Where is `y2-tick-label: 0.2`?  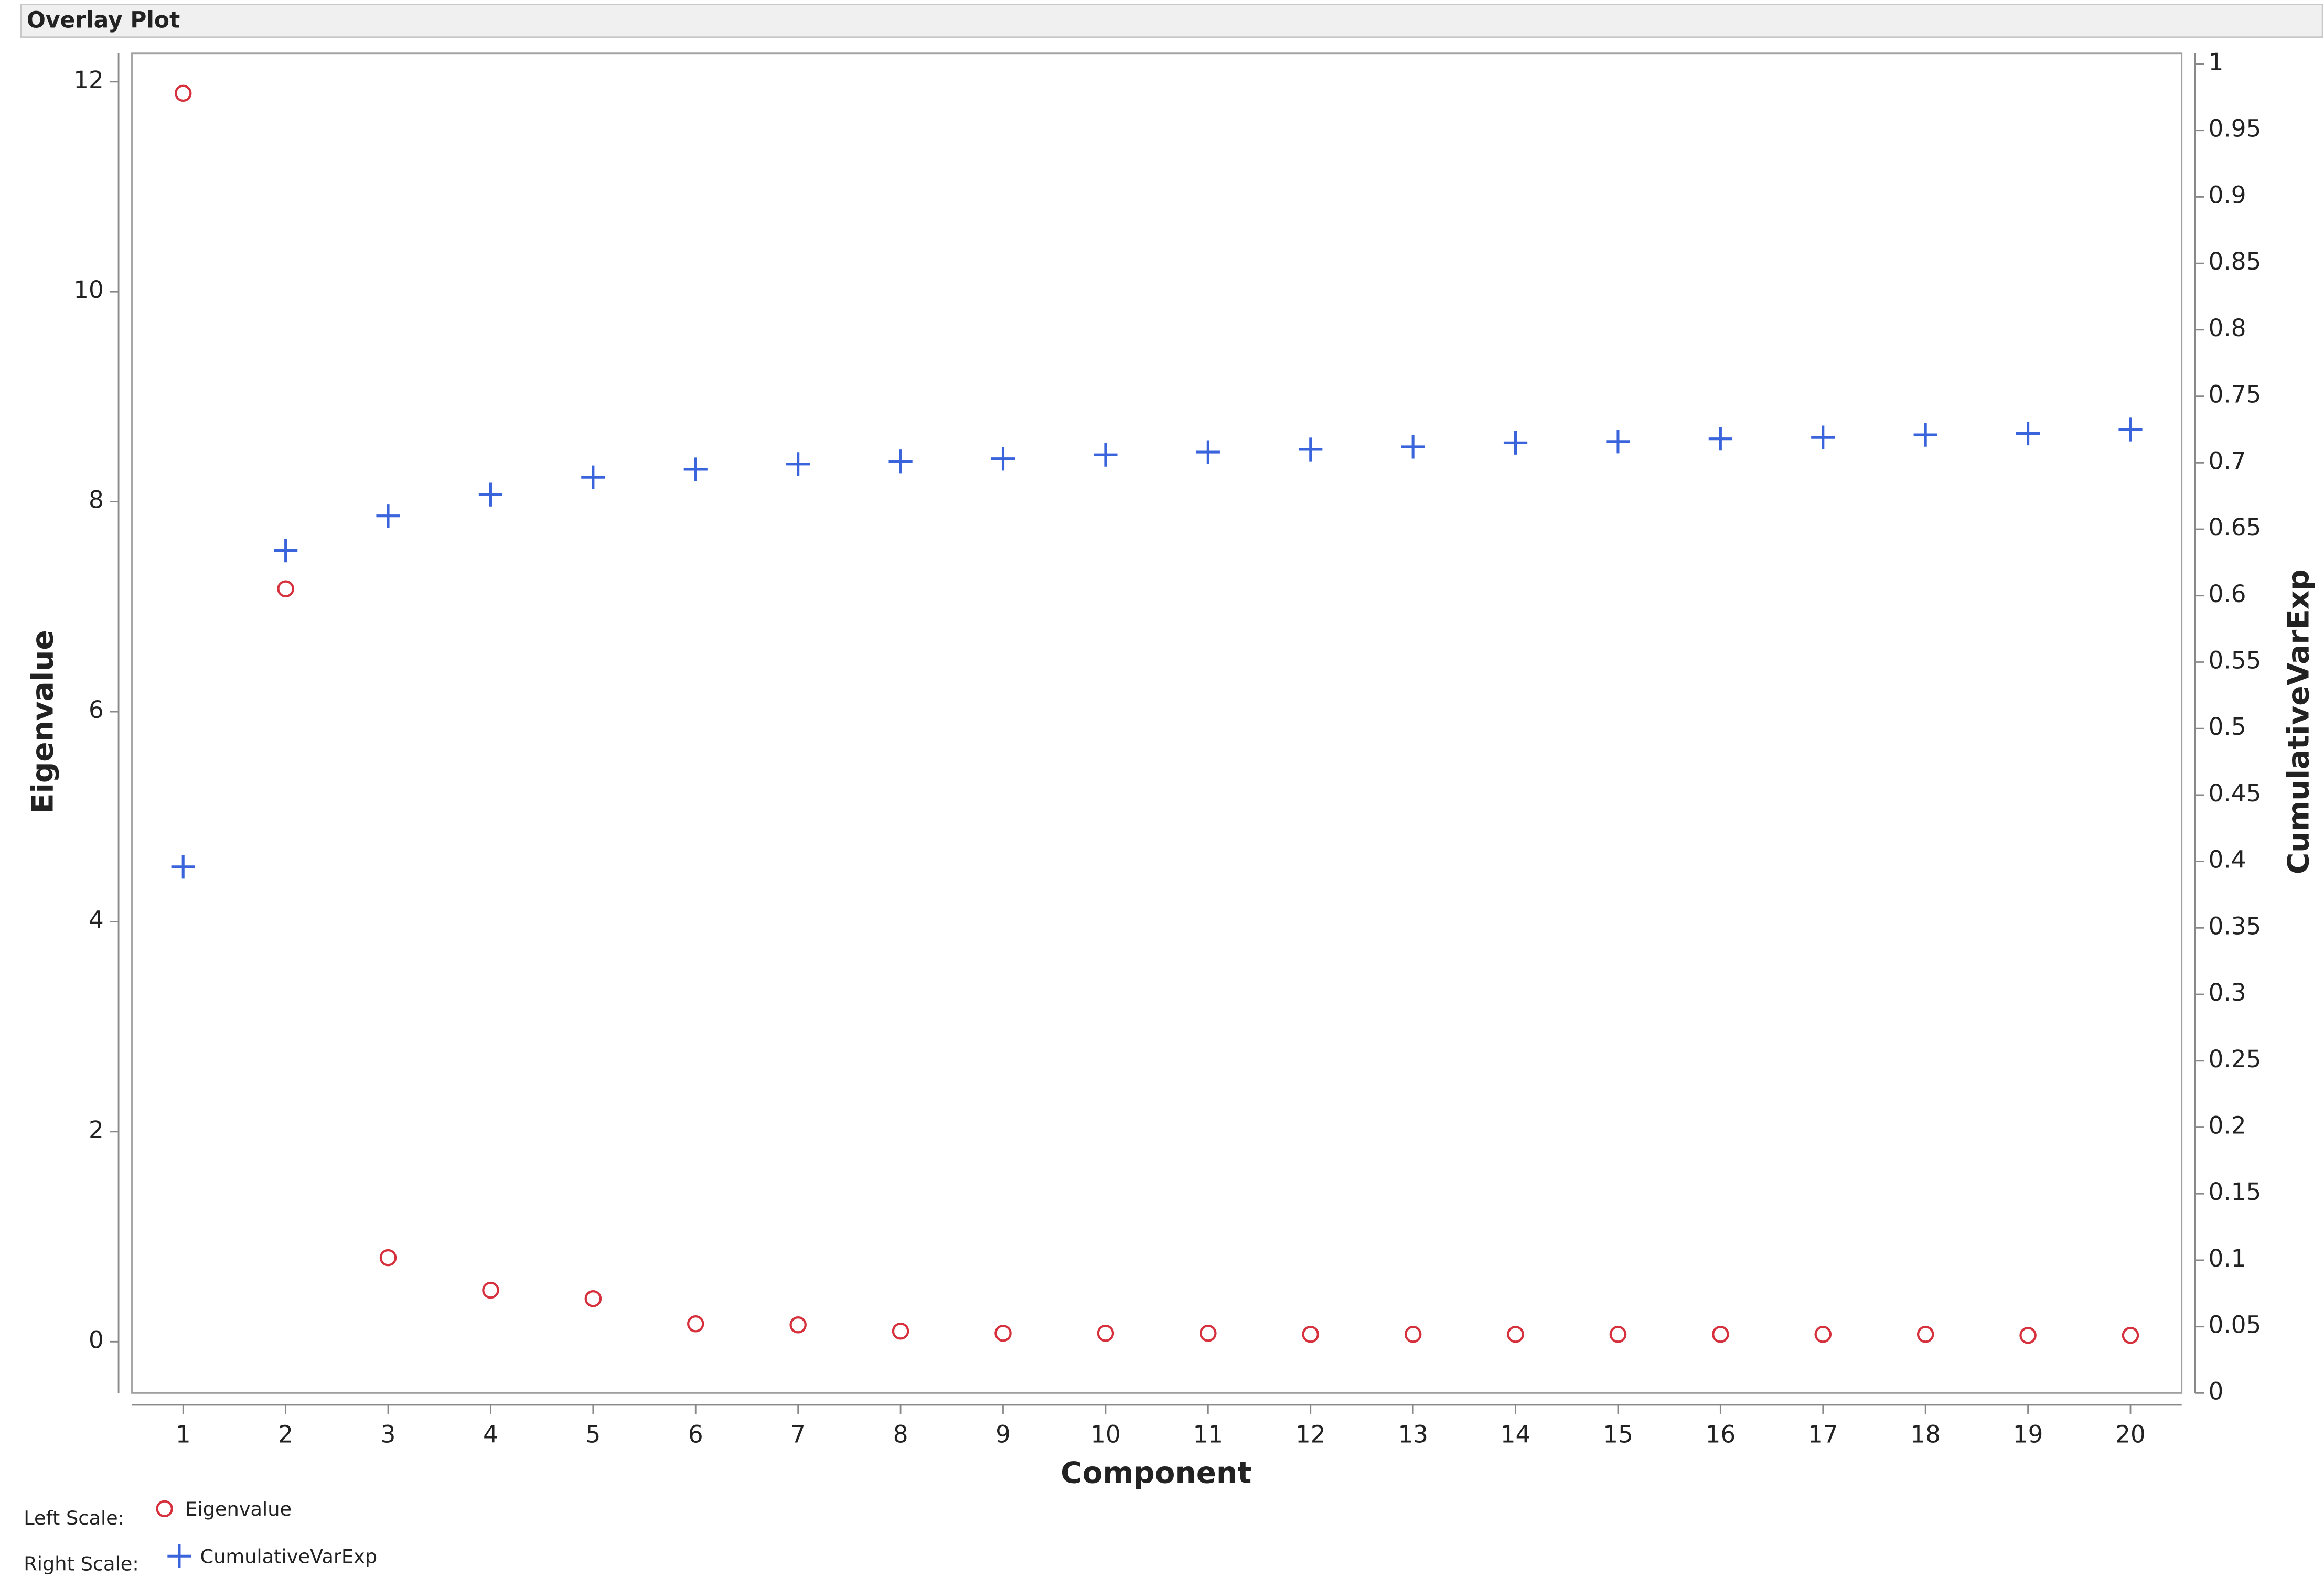
y2-tick-label: 0.2 is located at coordinates (2228, 1126).